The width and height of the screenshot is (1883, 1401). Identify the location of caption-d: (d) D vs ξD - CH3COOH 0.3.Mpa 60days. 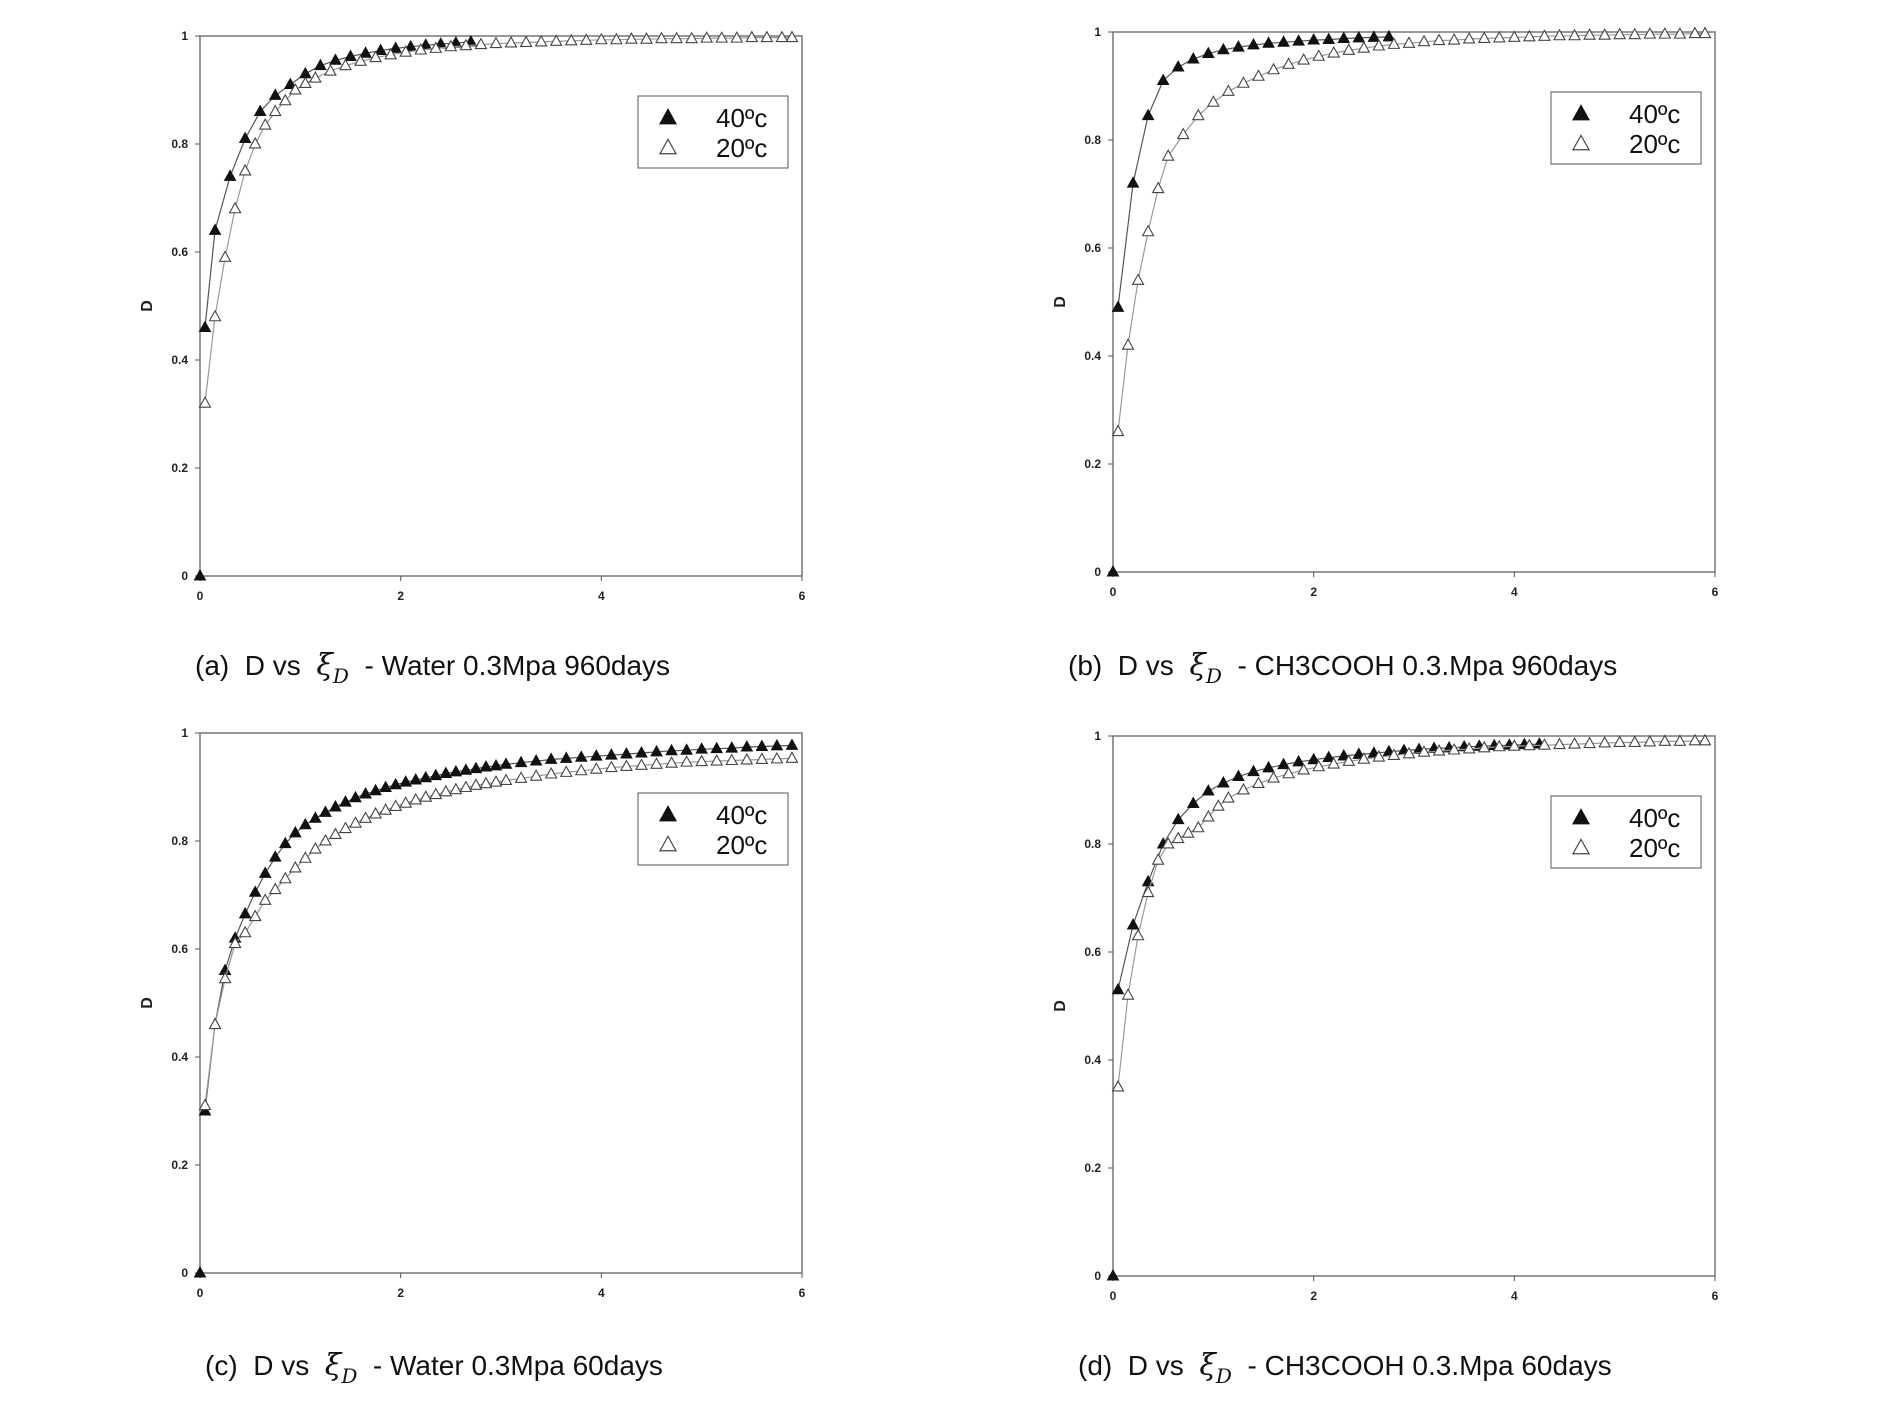
(1345, 1368).